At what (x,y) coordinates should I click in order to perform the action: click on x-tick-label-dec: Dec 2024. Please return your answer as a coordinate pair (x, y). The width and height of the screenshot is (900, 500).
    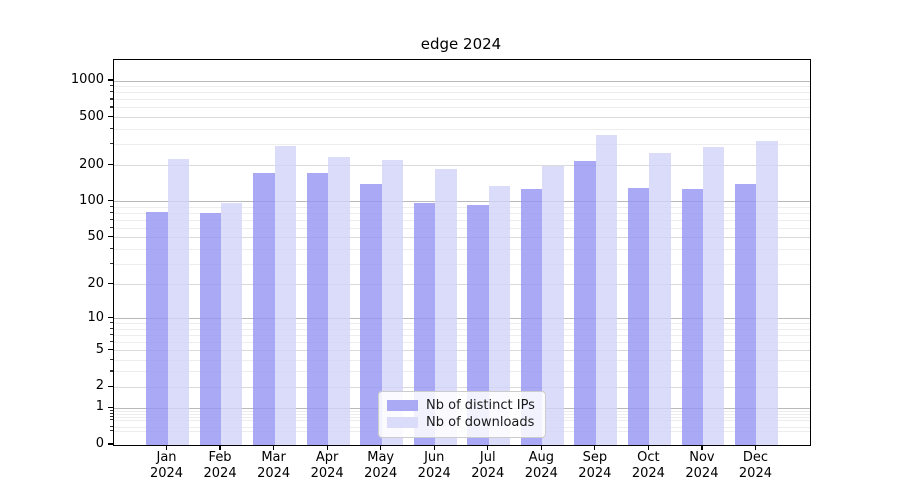
    Looking at the image, I should click on (755, 465).